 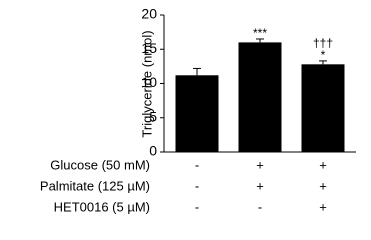 I want to click on significance-mark: †††, so click(x=323, y=43).